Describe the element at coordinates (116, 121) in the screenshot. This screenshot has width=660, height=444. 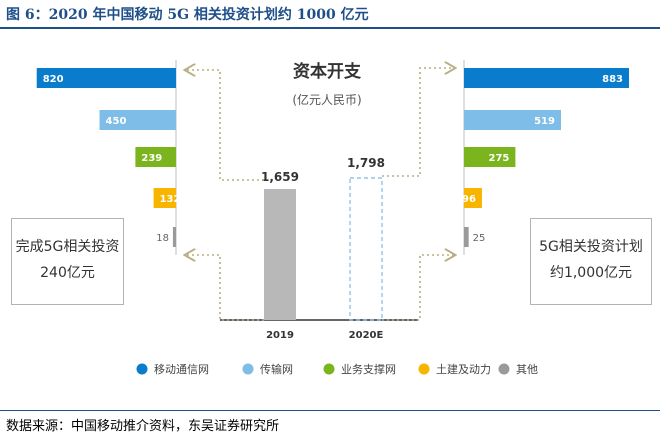
I see `label-2019-2: 450` at that location.